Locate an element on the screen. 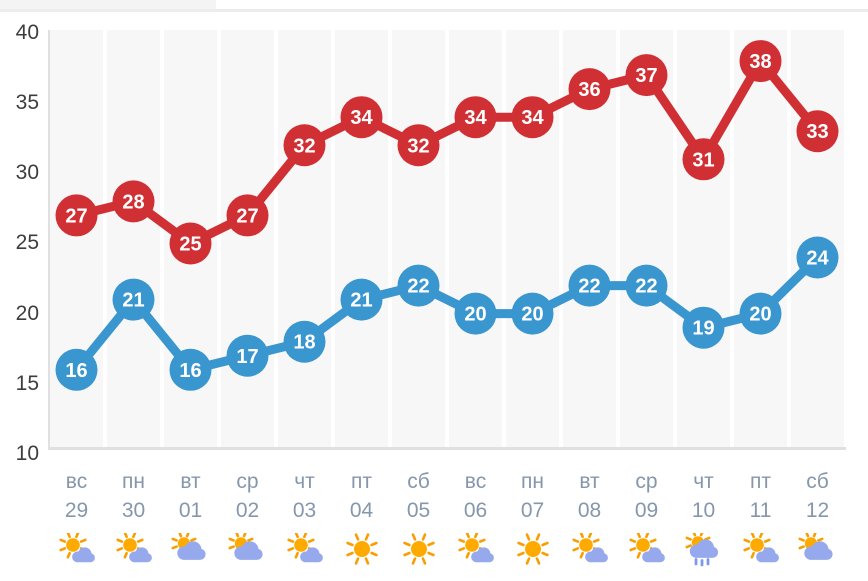  y-axis-tick-label: 25 is located at coordinates (27, 243).